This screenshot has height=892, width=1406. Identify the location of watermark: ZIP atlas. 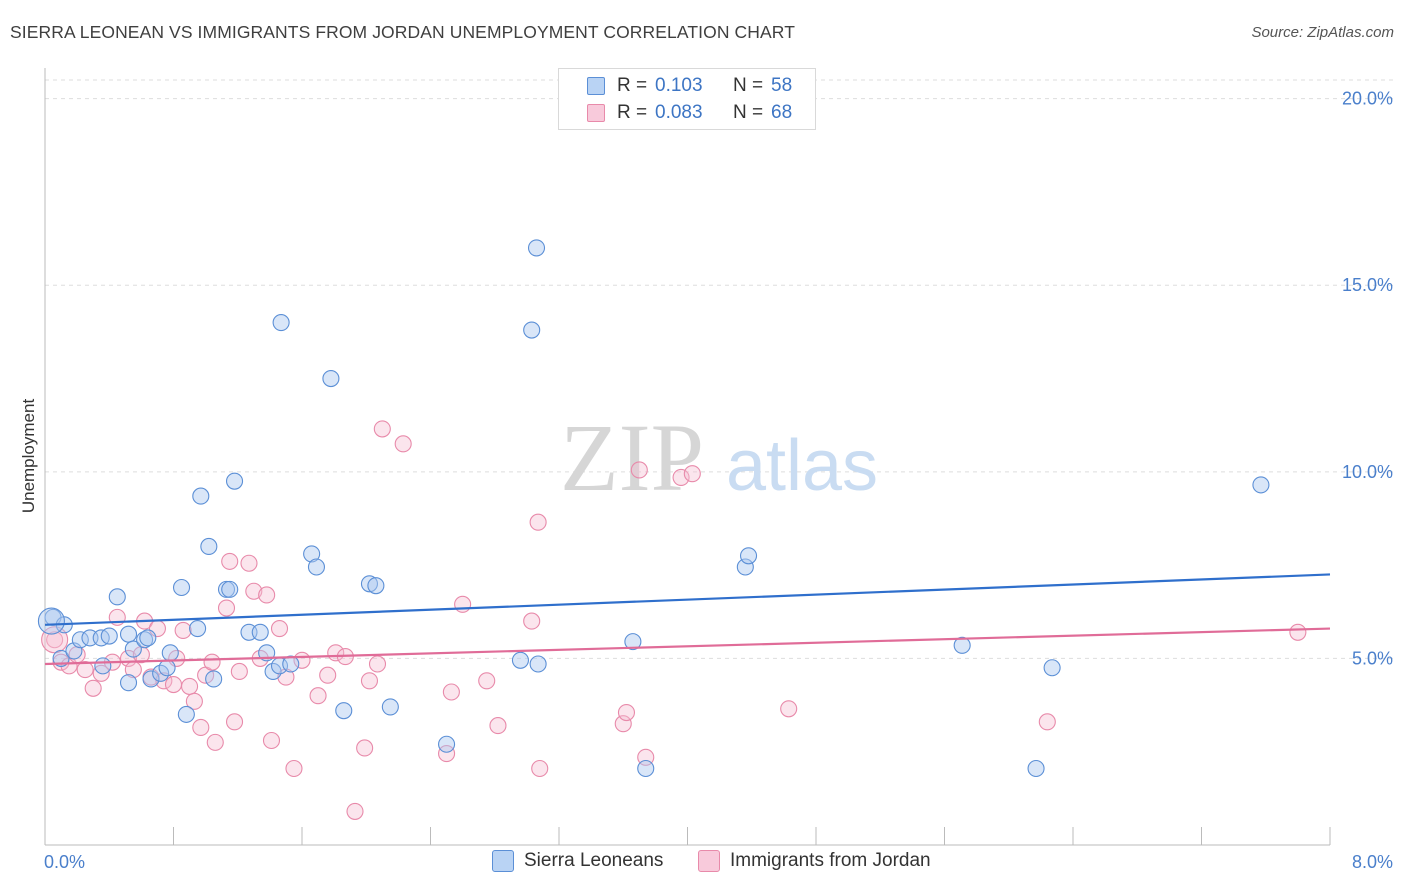
(719, 457).